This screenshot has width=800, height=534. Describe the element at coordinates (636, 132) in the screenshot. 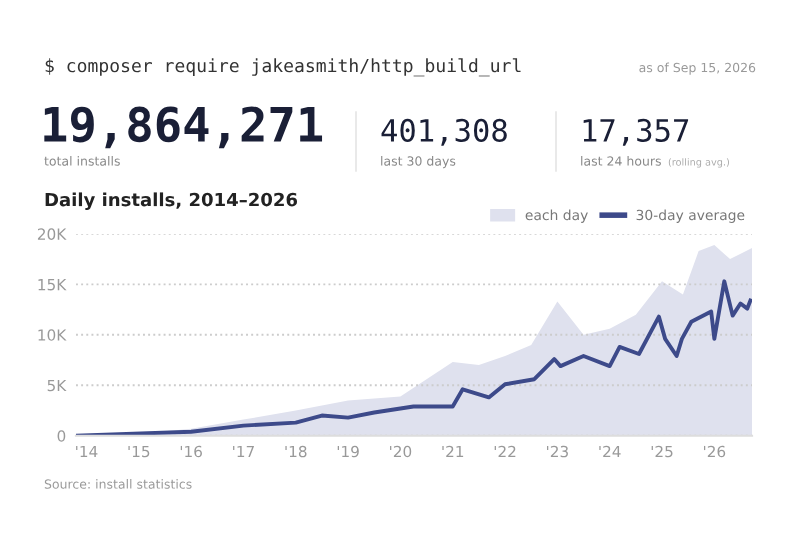

I see `text: 17,357` at that location.